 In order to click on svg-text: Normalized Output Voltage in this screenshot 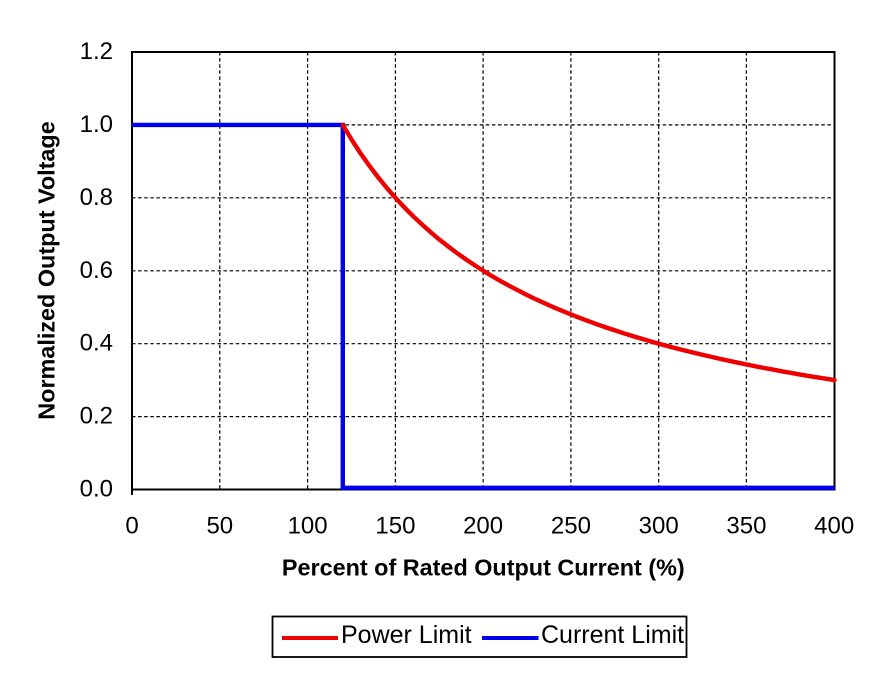, I will do `click(47, 270)`.